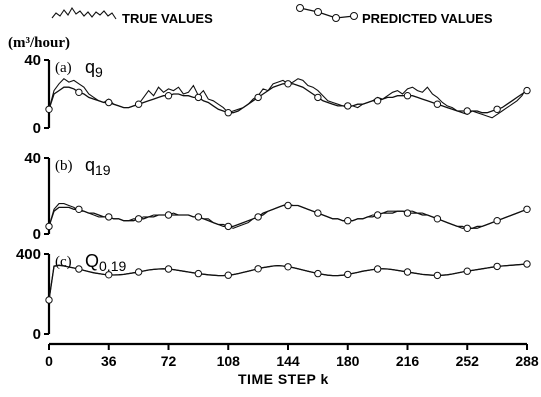  What do you see at coordinates (283, 379) in the screenshot?
I see `x-axis-title: TIME STEP k` at bounding box center [283, 379].